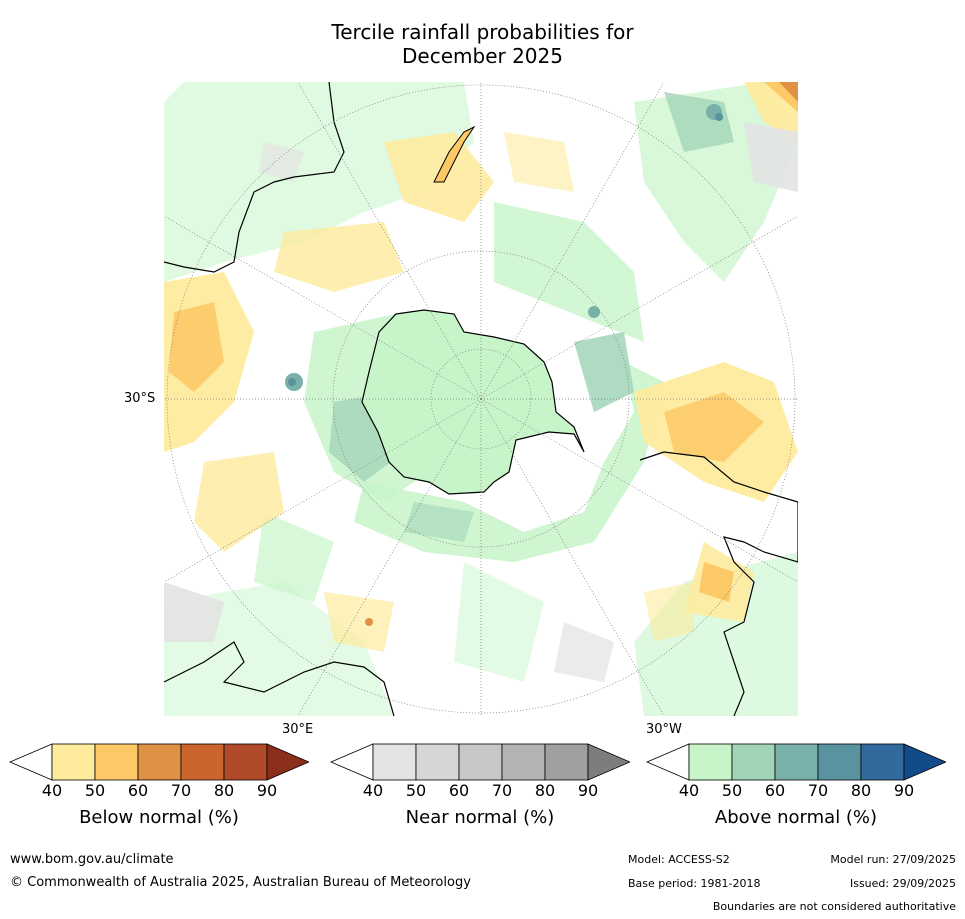 This screenshot has height=919, width=965. Describe the element at coordinates (298, 729) in the screenshot. I see `lon-label-30e: 30°E` at that location.